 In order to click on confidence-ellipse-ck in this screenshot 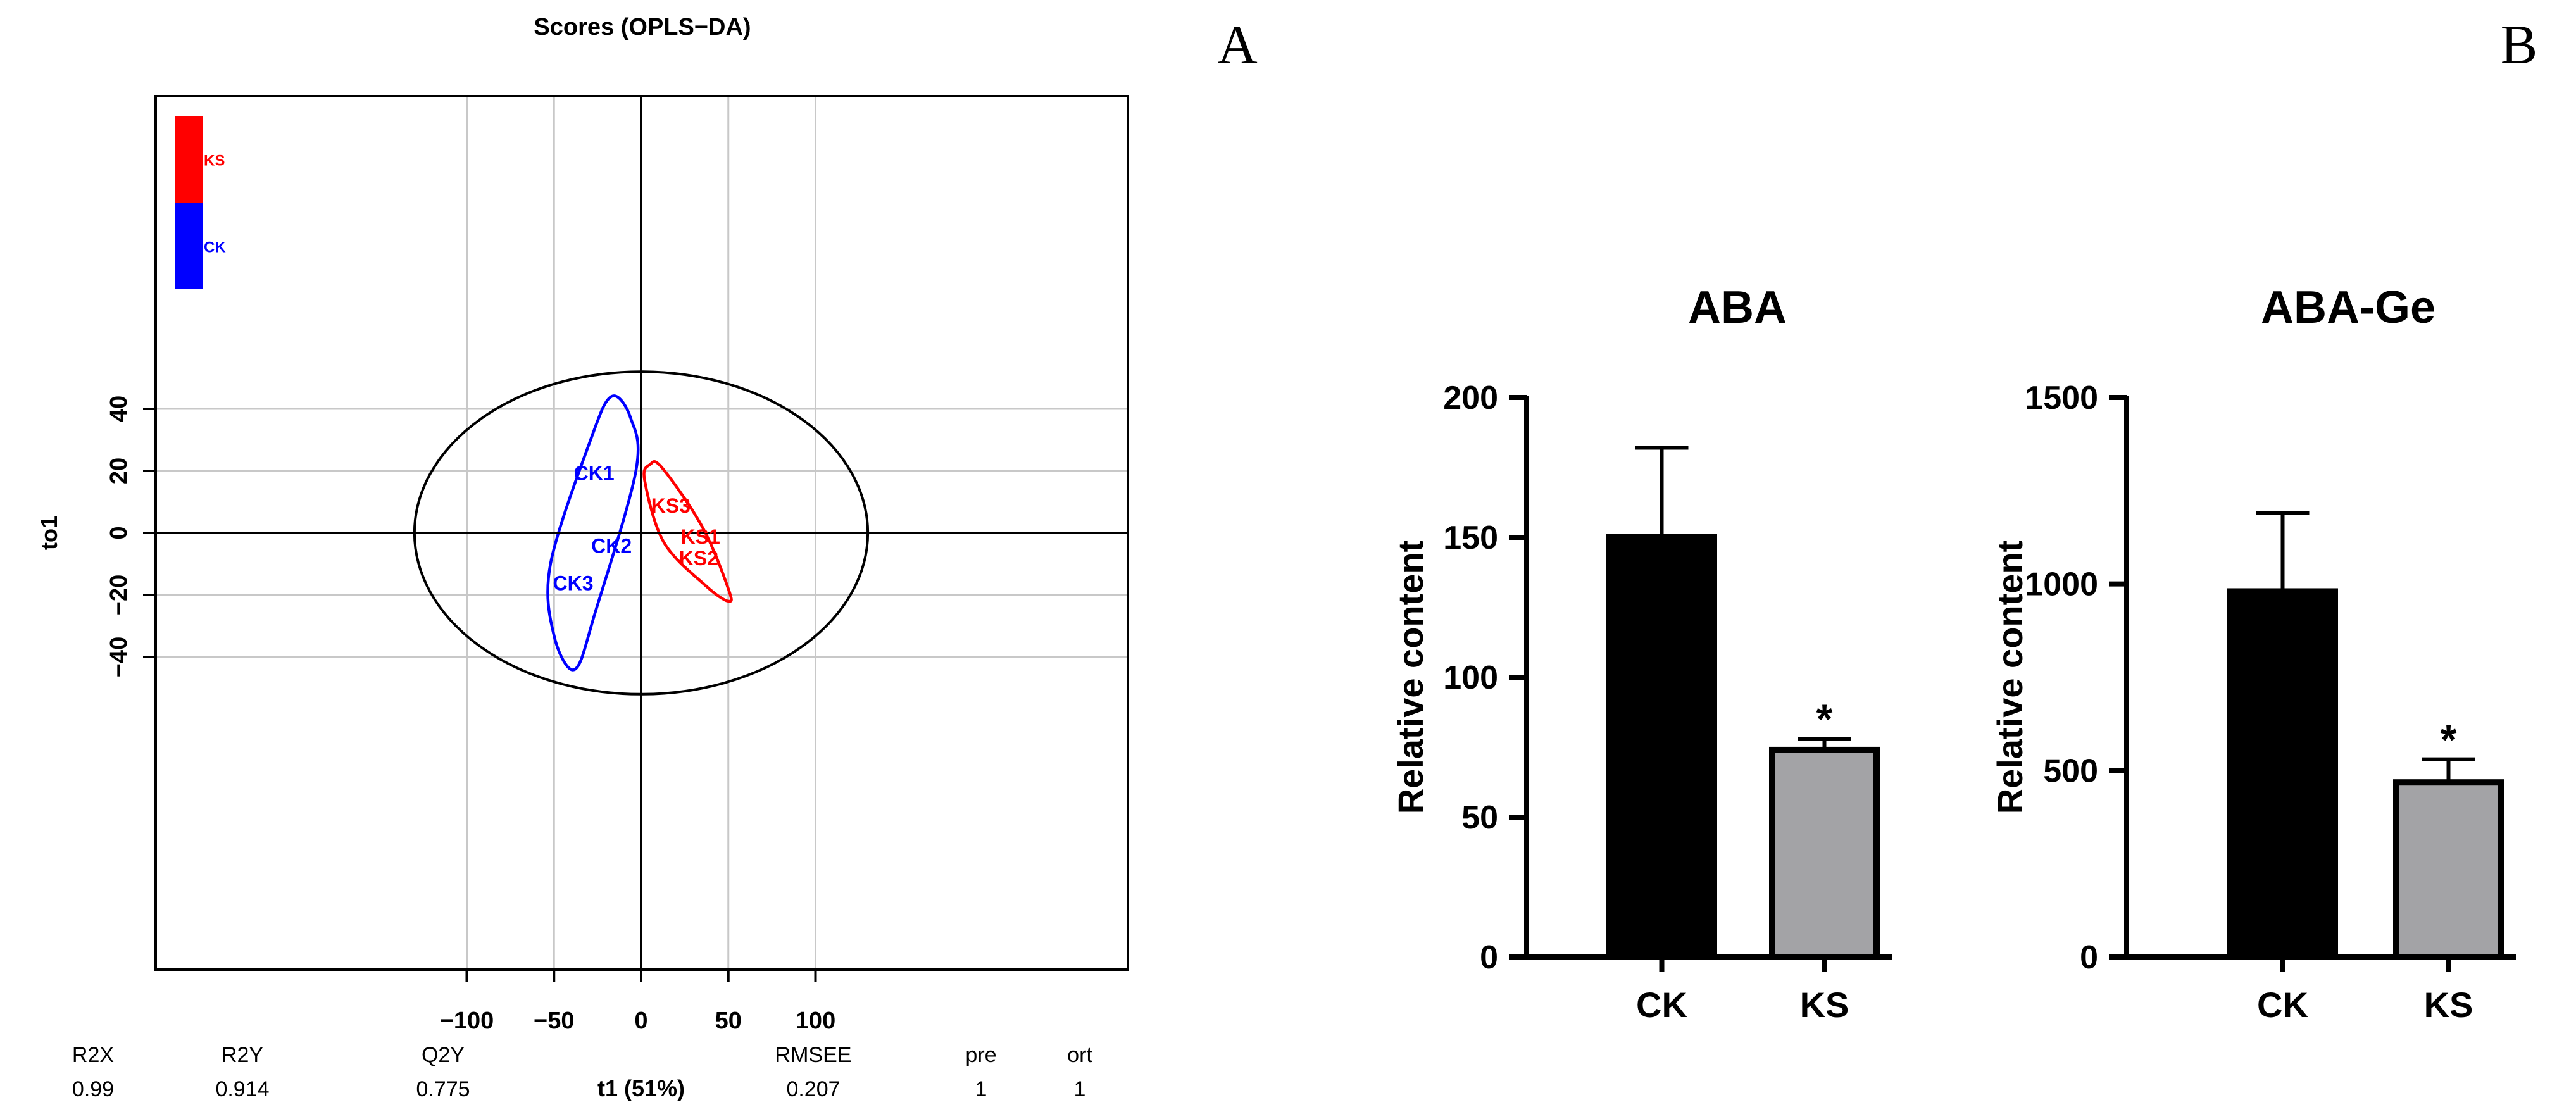, I will do `click(593, 533)`.